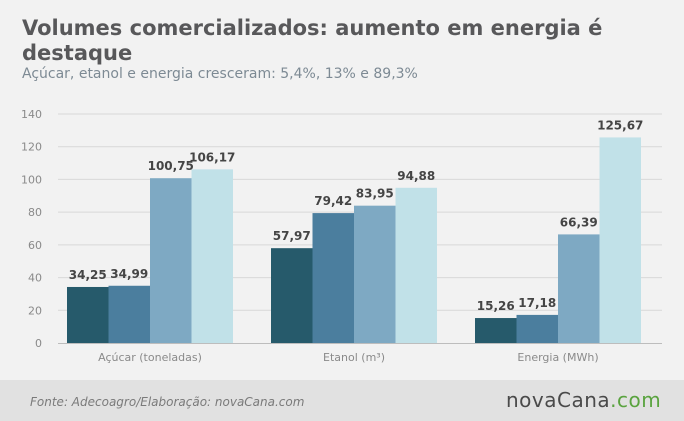  I want to click on x-tick-label: Açúcar (toneladas), so click(150, 357).